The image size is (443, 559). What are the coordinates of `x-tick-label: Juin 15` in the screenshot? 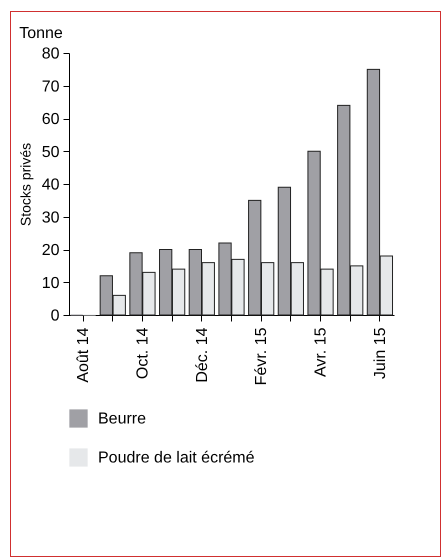 It's located at (380, 353).